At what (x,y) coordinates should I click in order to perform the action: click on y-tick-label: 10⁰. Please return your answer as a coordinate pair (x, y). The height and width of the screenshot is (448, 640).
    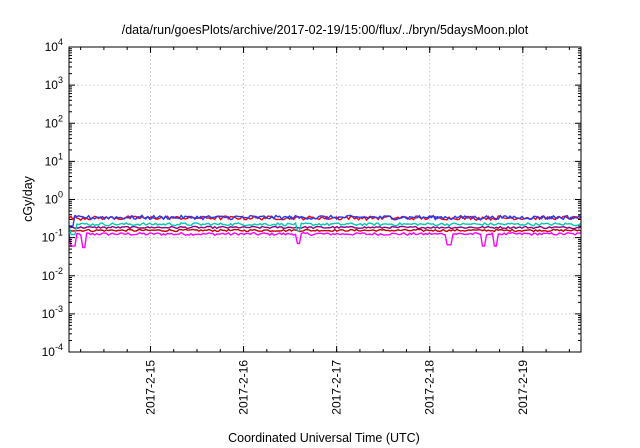
    Looking at the image, I should click on (54, 198).